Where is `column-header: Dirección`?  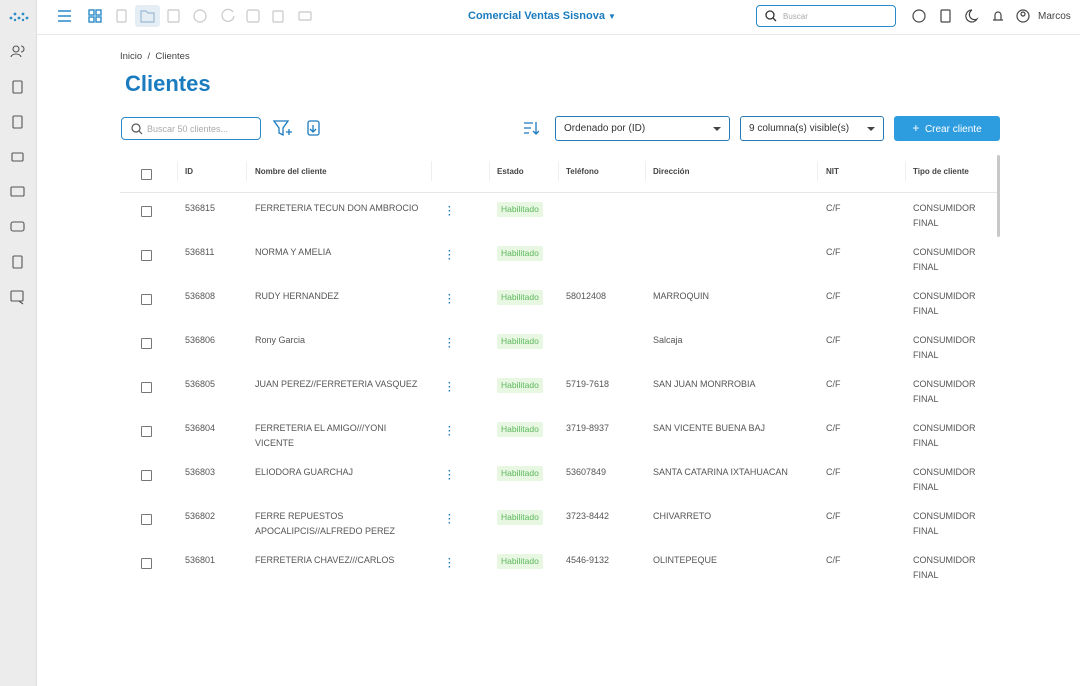 column-header: Dirección is located at coordinates (671, 171).